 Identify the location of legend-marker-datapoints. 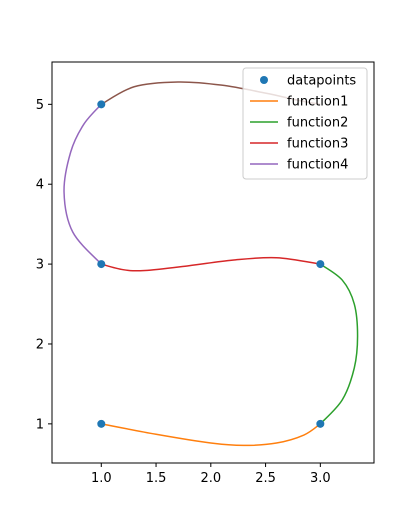
(264, 80).